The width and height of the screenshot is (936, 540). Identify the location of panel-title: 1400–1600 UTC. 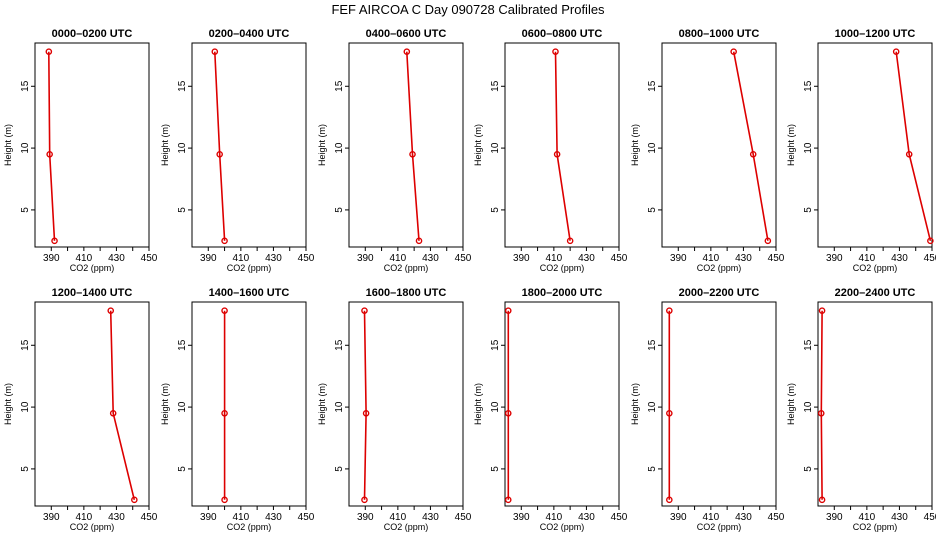
(249, 293).